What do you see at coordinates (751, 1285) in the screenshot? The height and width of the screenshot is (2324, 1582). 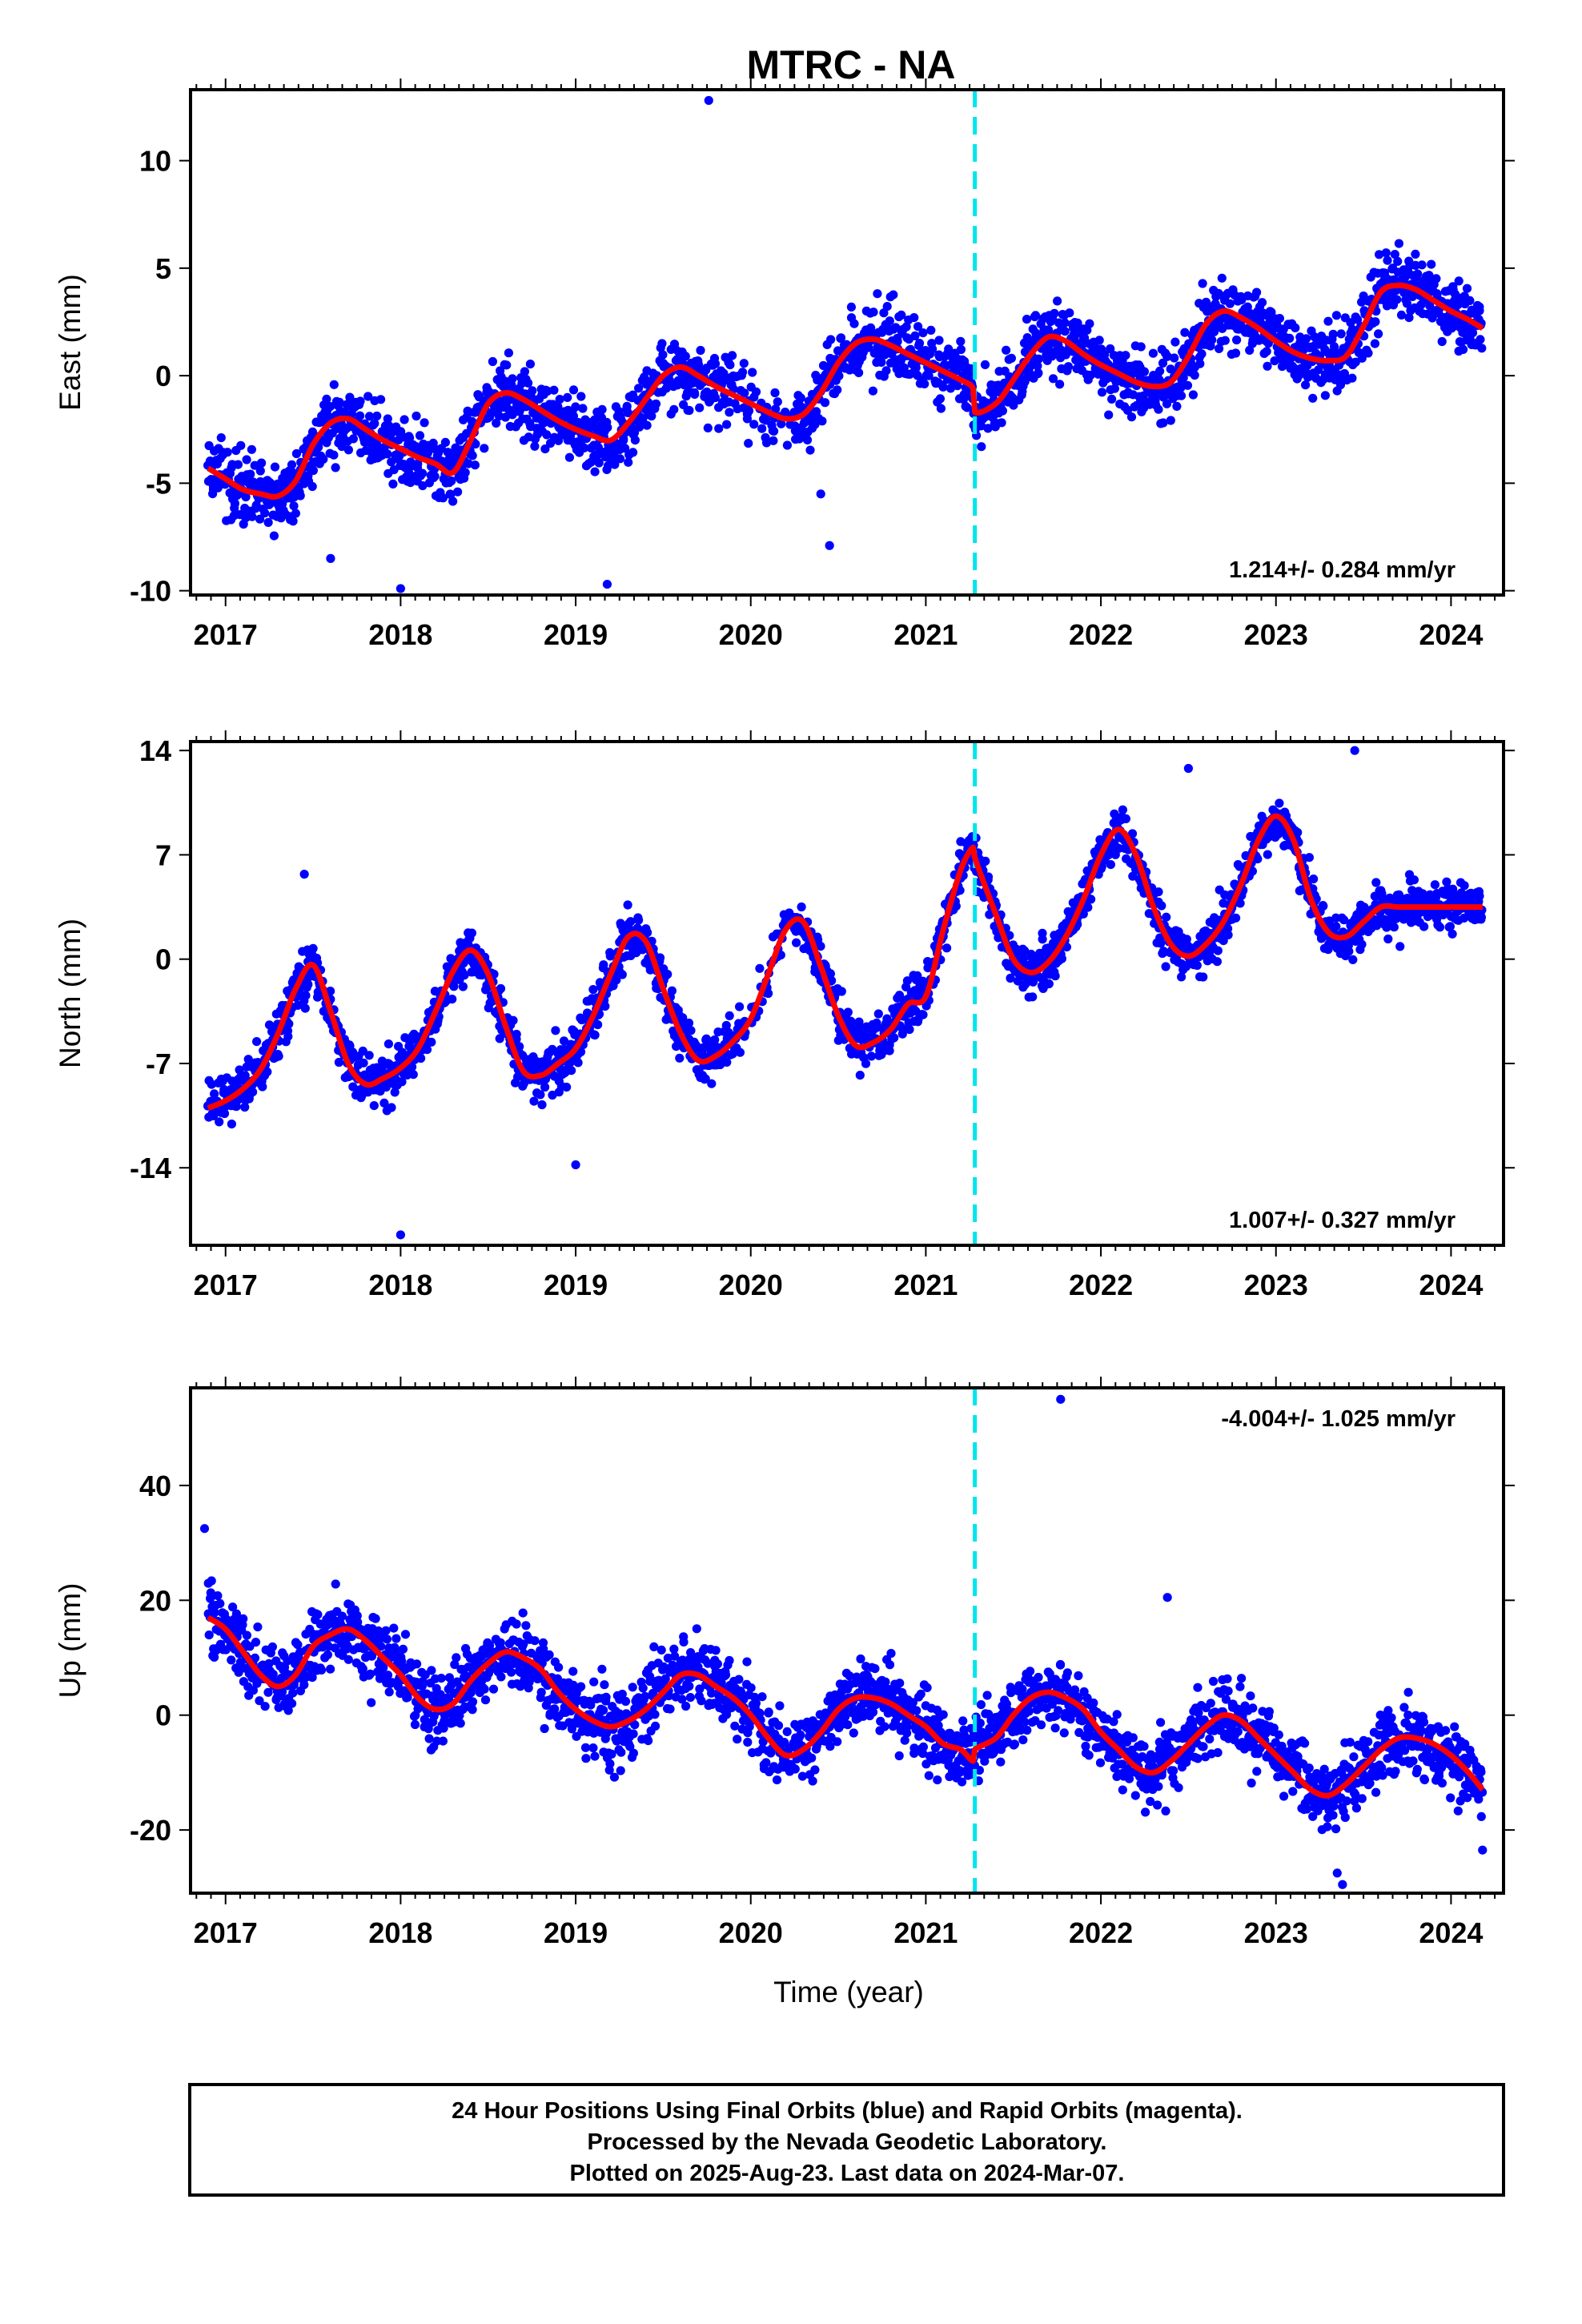 I see `x-tick-label: 2020` at bounding box center [751, 1285].